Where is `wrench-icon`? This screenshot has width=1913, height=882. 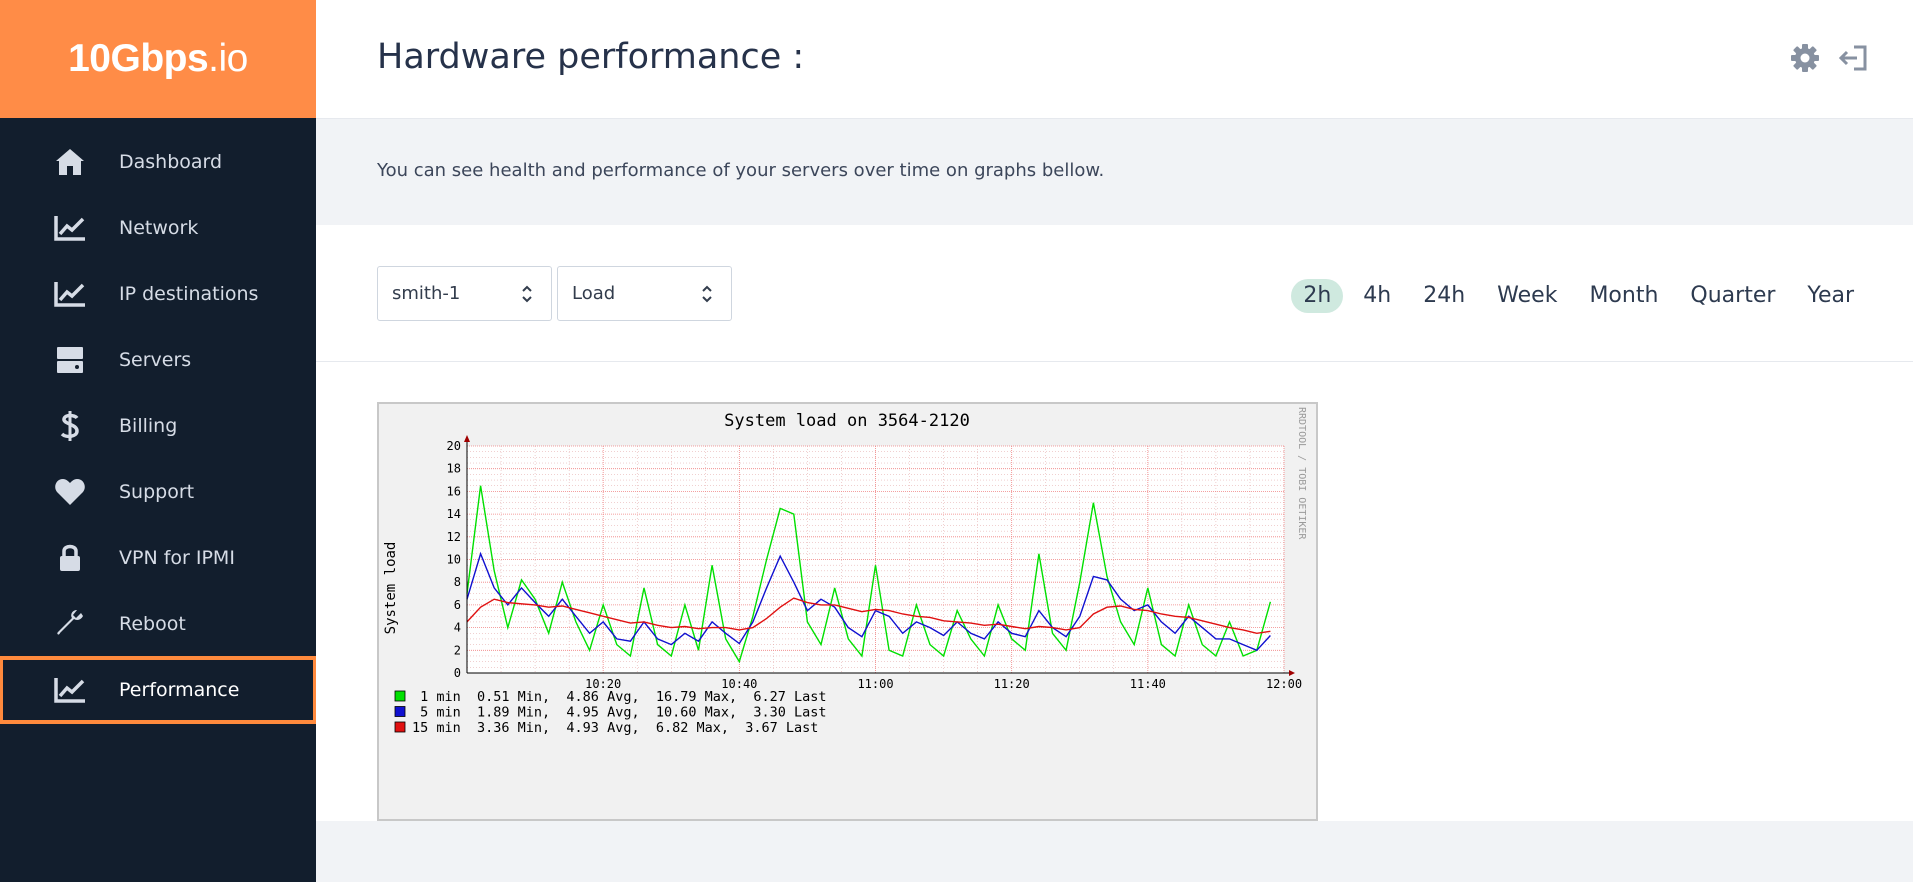 wrench-icon is located at coordinates (70, 624).